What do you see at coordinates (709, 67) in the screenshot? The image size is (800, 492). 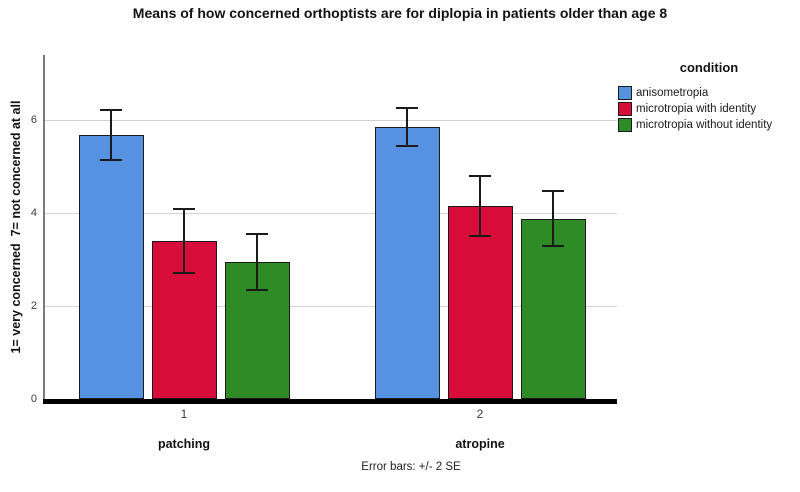 I see `legend-title: condition` at bounding box center [709, 67].